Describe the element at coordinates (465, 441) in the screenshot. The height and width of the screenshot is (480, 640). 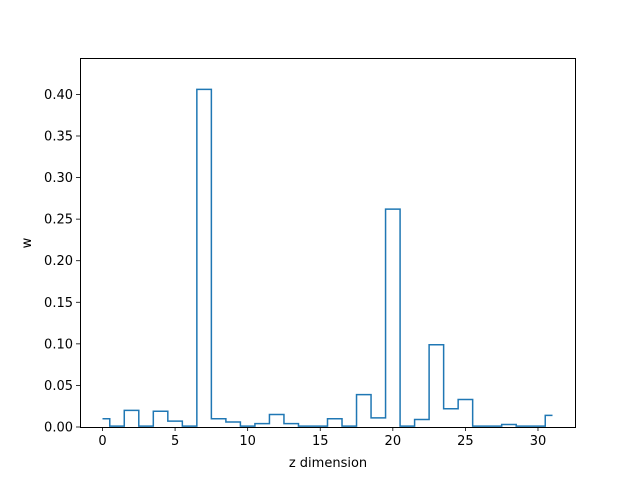
I see `x-tick-label: 25` at that location.